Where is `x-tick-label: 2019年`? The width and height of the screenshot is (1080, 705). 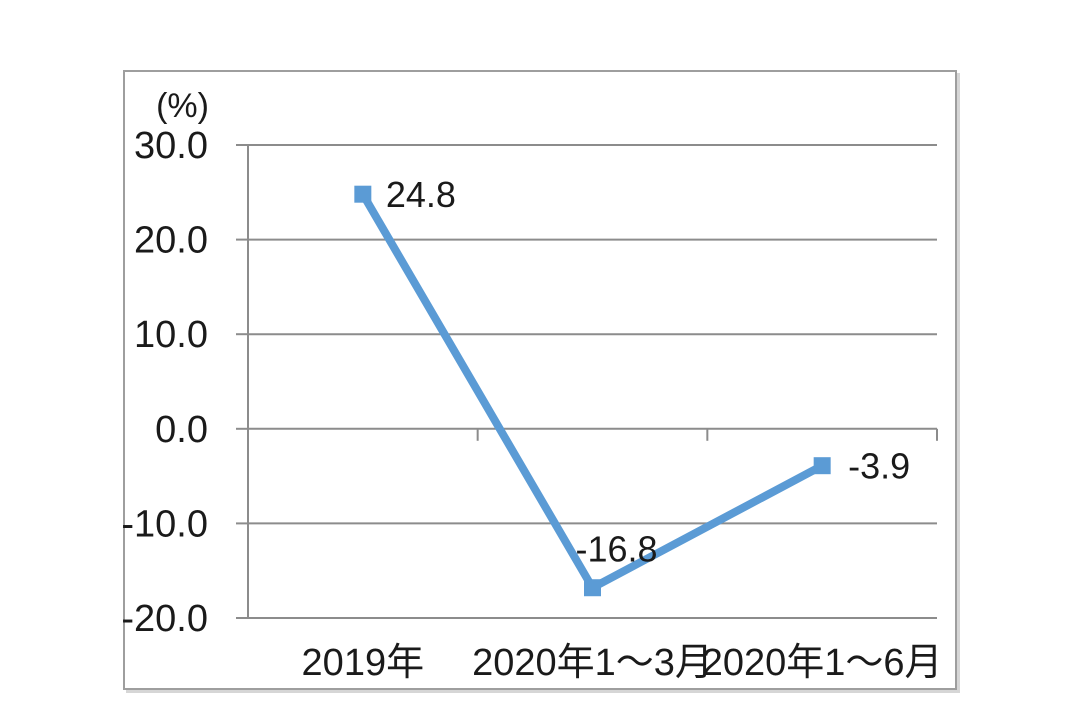
x-tick-label: 2019年 is located at coordinates (363, 663).